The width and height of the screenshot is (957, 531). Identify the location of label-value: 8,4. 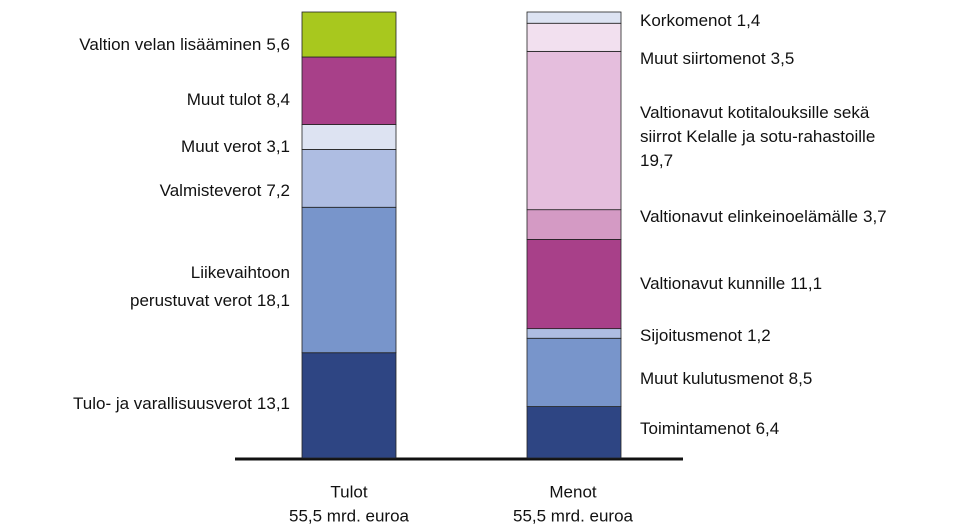
(278, 99).